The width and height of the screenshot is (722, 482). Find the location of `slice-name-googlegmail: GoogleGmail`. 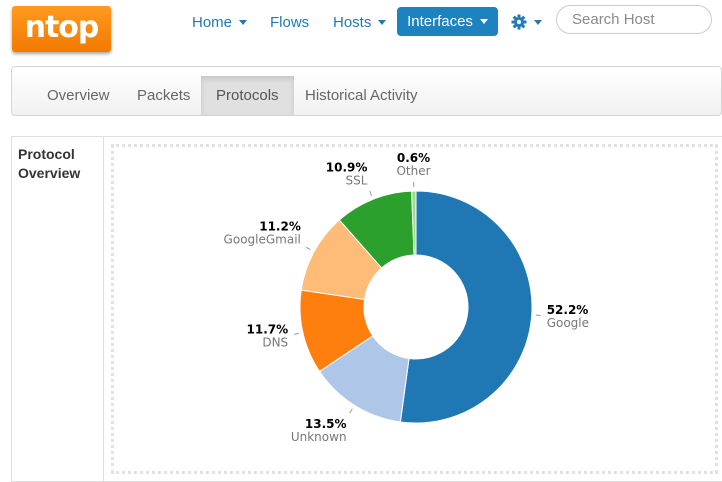

slice-name-googlegmail: GoogleGmail is located at coordinates (262, 239).